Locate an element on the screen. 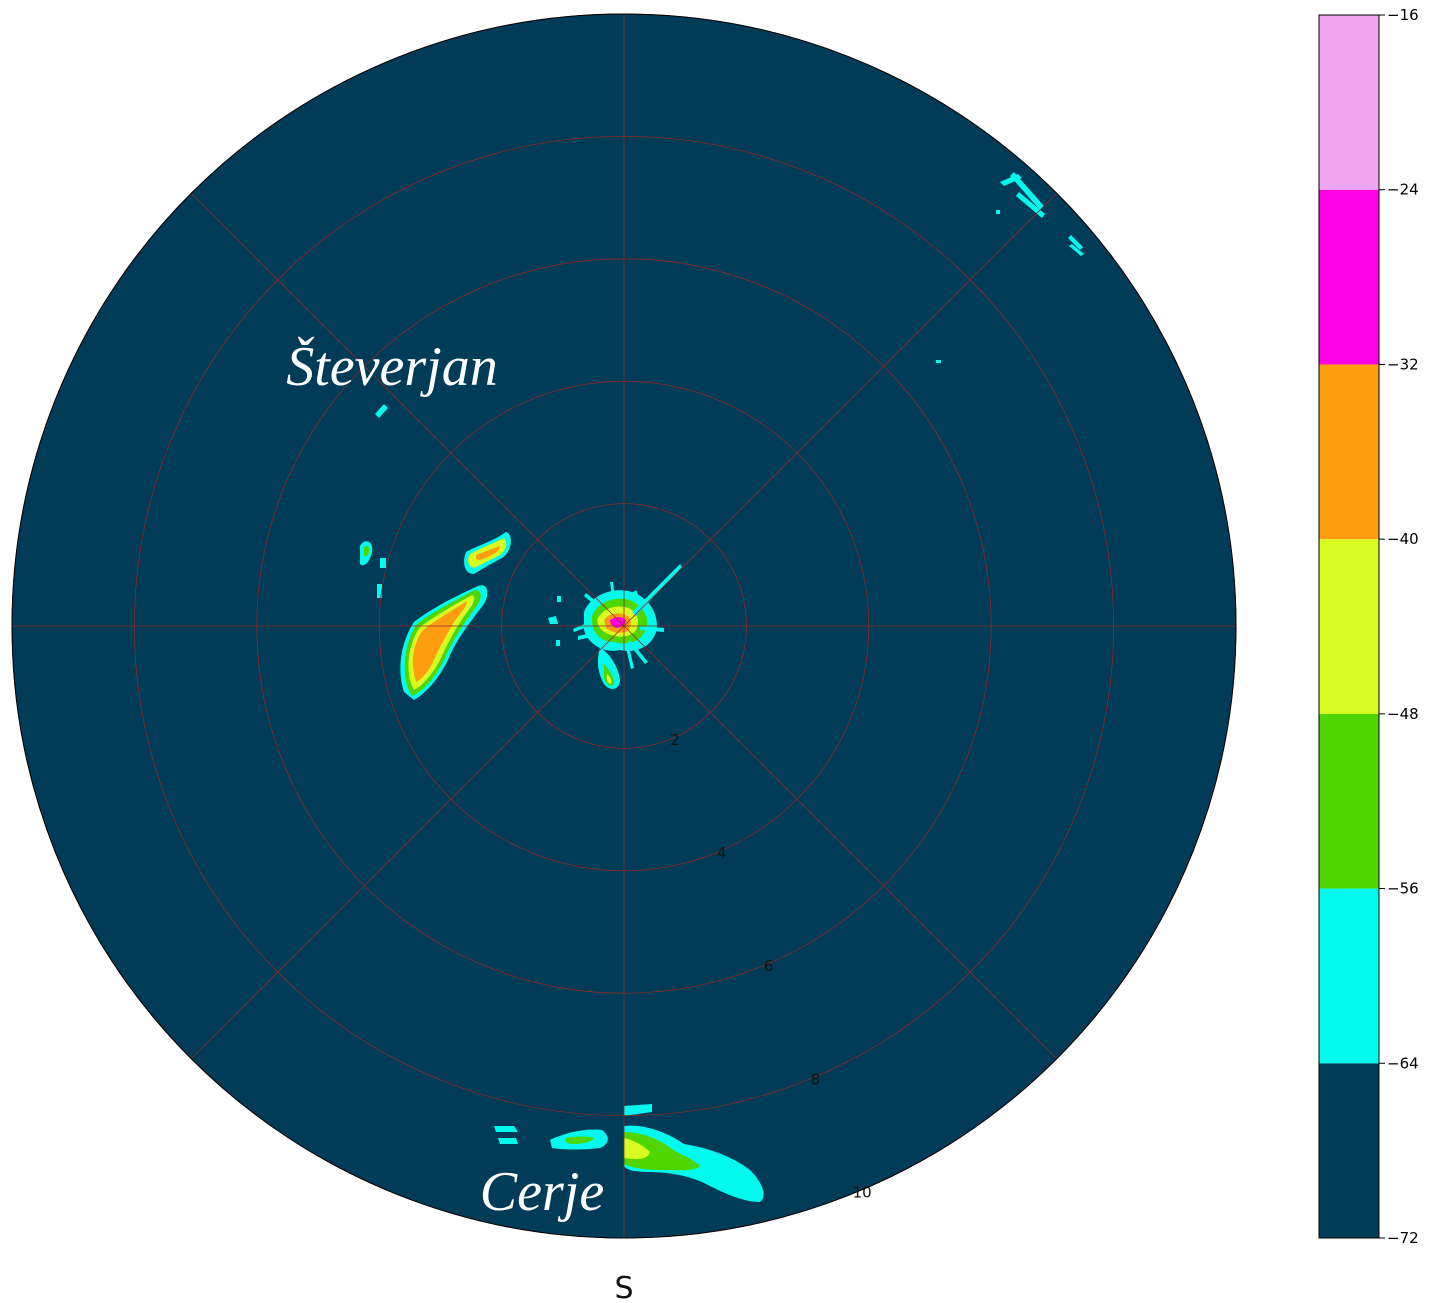 The height and width of the screenshot is (1303, 1435). colorbar-tick-label: −72 is located at coordinates (1403, 1238).